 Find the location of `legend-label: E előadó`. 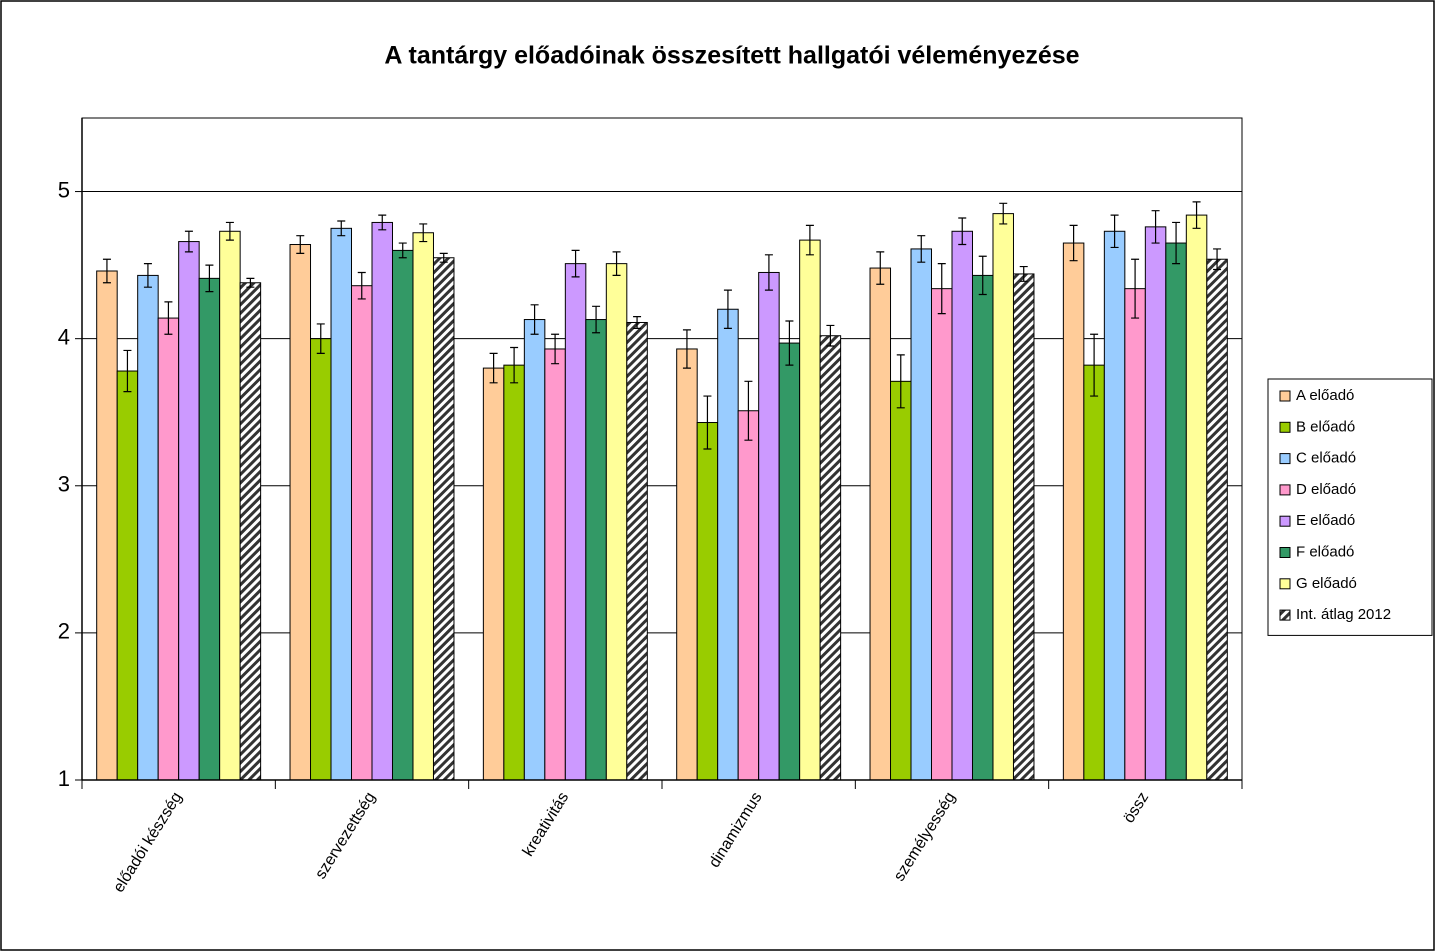

legend-label: E előadó is located at coordinates (1325, 520).